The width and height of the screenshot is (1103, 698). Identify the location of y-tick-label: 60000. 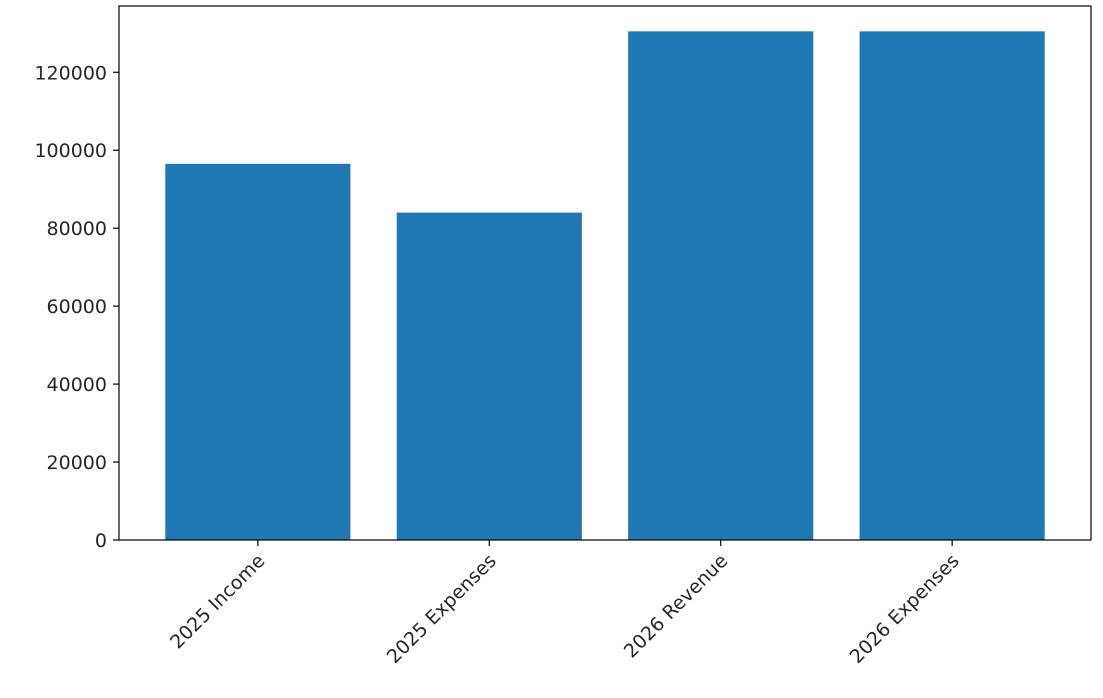
(77, 307).